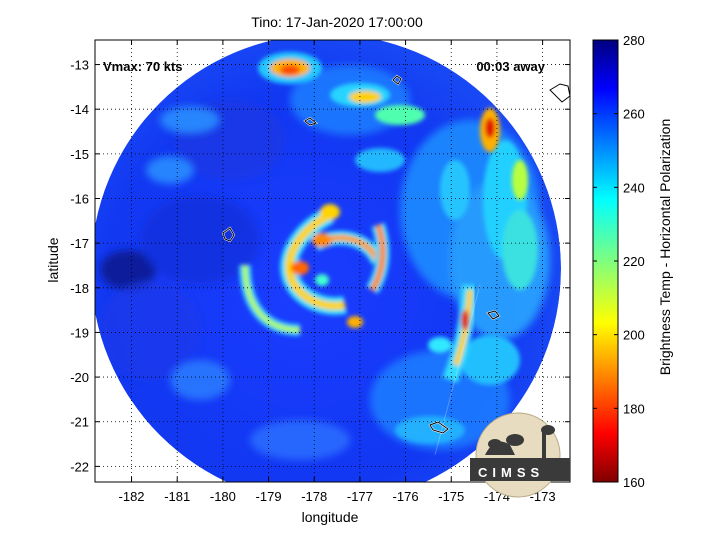 The height and width of the screenshot is (540, 720). Describe the element at coordinates (634, 335) in the screenshot. I see `colorbar-tick-label: 200` at that location.